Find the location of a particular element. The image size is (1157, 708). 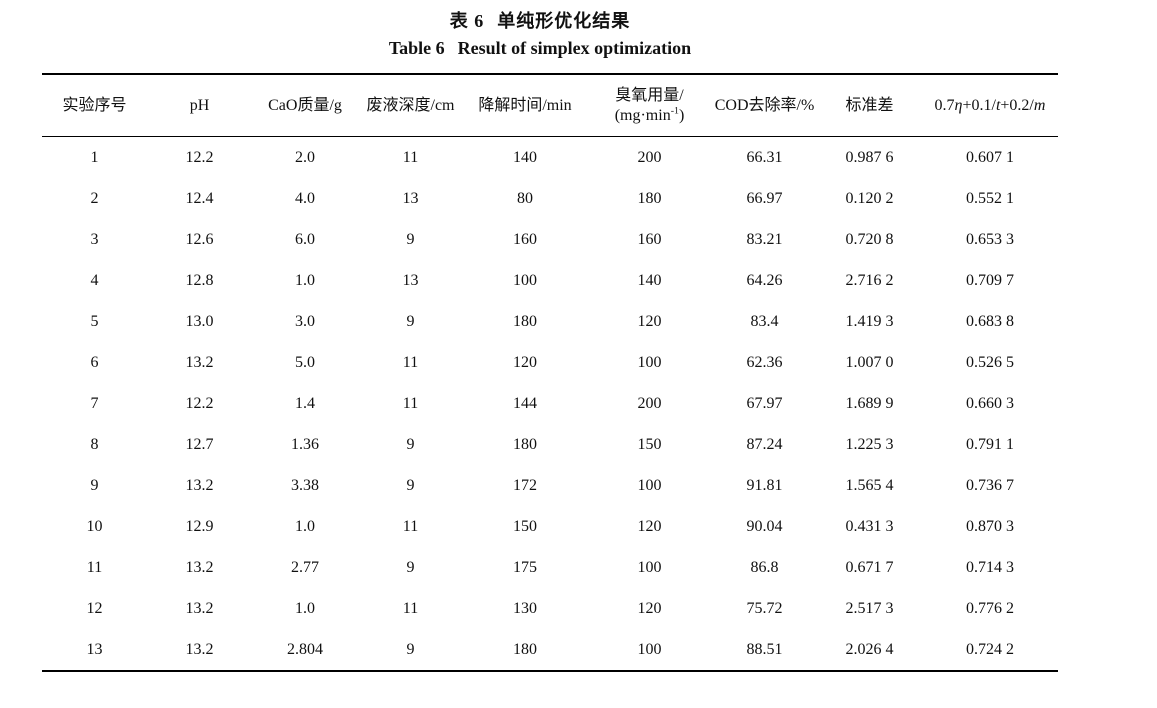

table-cell: 0.660 3 is located at coordinates (990, 403).